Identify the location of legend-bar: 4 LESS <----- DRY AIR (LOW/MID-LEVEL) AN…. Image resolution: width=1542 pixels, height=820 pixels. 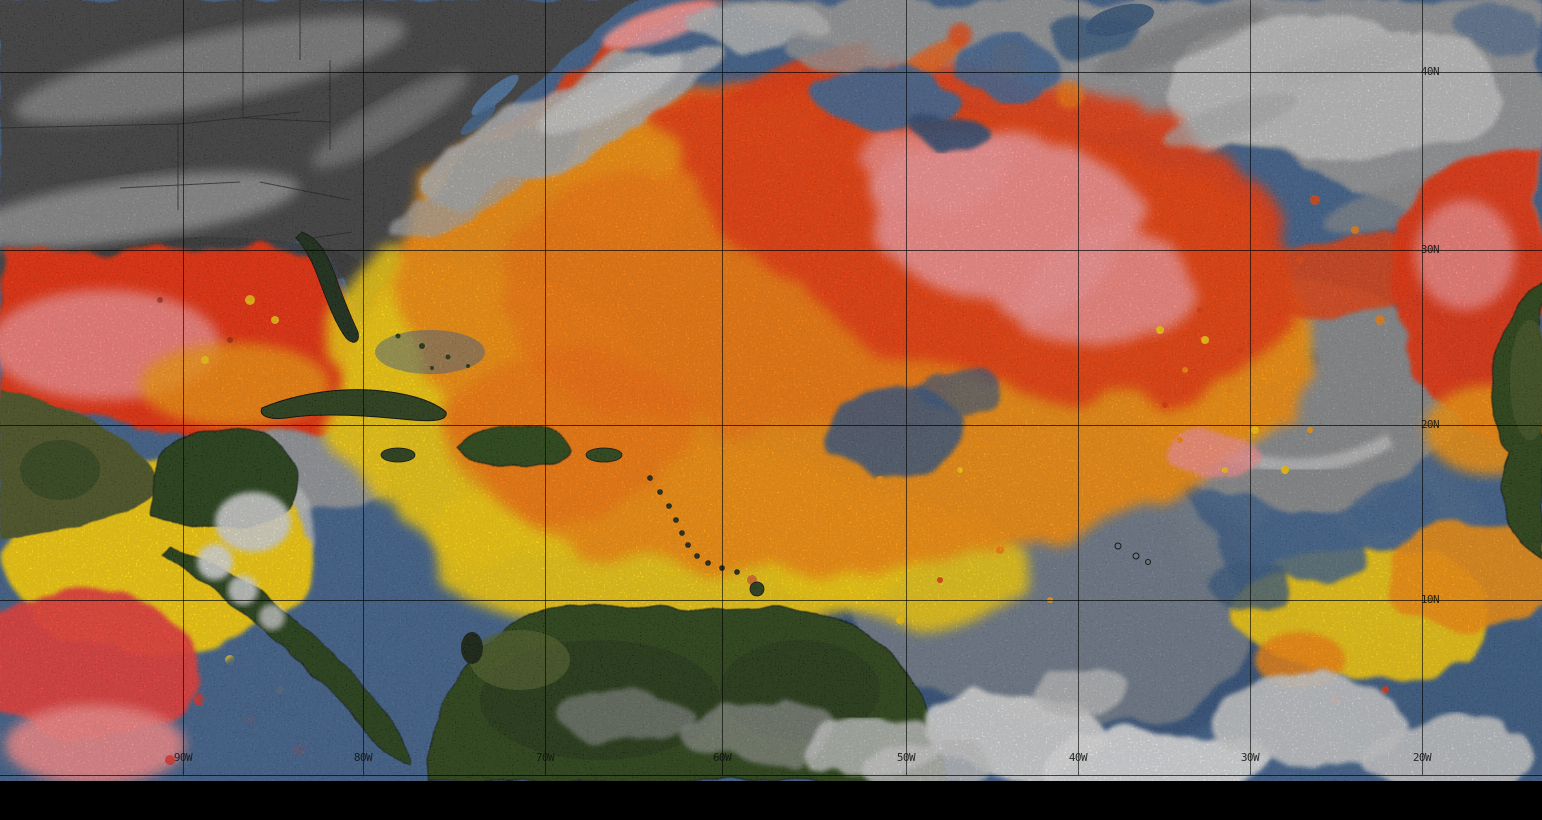
(771, 800).